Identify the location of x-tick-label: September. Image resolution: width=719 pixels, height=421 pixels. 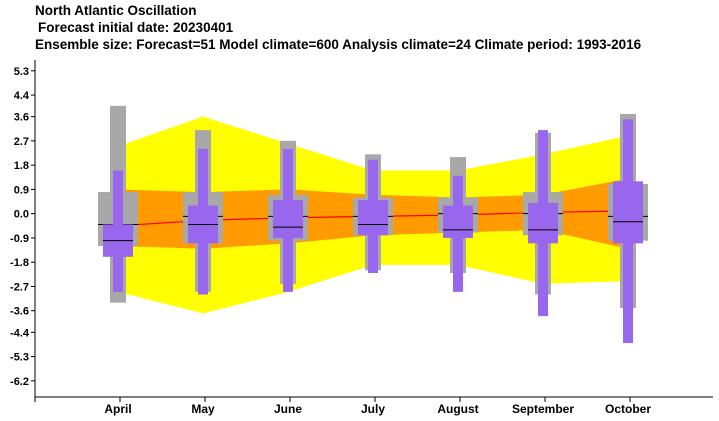
(543, 409).